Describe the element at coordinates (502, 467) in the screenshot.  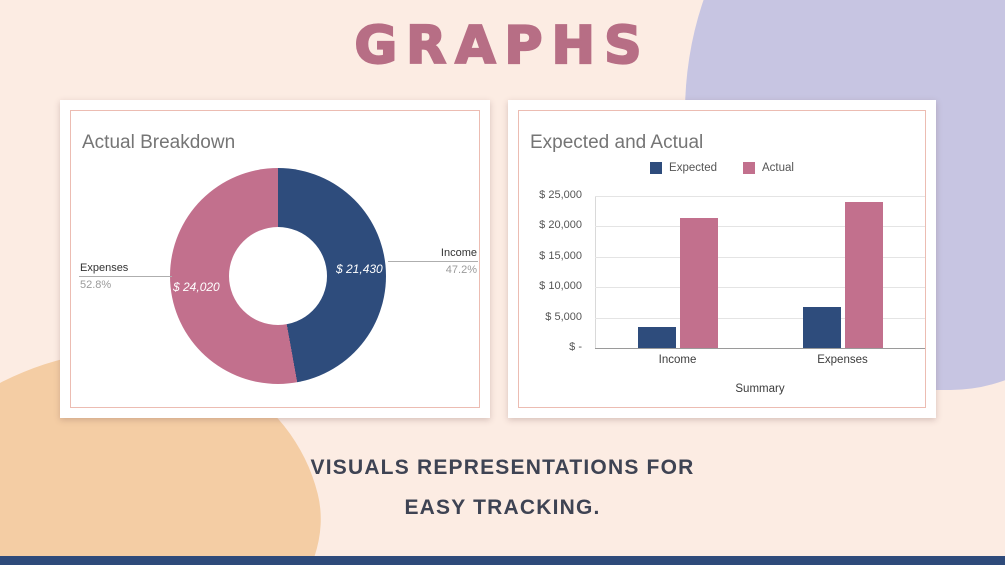
I see `caption-line-1: VISUALS REPRESENTATIONS FOR` at that location.